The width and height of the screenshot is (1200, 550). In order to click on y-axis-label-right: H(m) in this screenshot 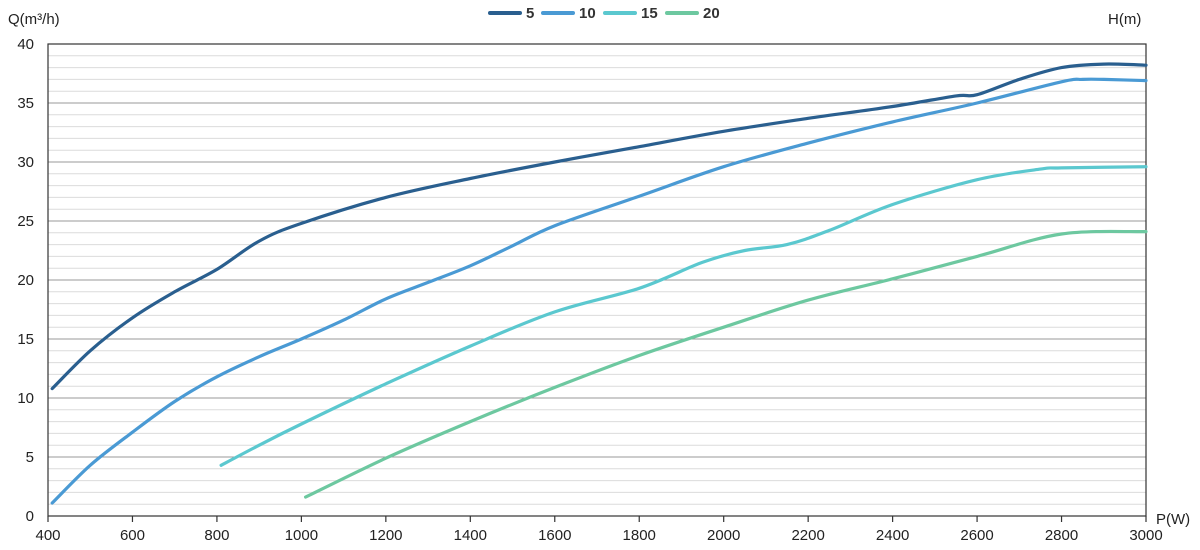, I will do `click(1124, 19)`.